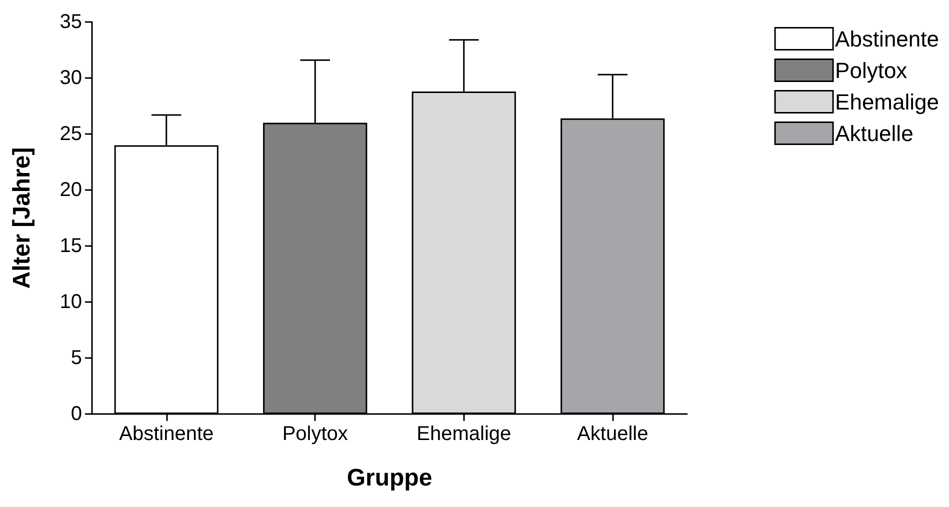 The height and width of the screenshot is (507, 949). What do you see at coordinates (71, 134) in the screenshot?
I see `y-tick-label: 25` at bounding box center [71, 134].